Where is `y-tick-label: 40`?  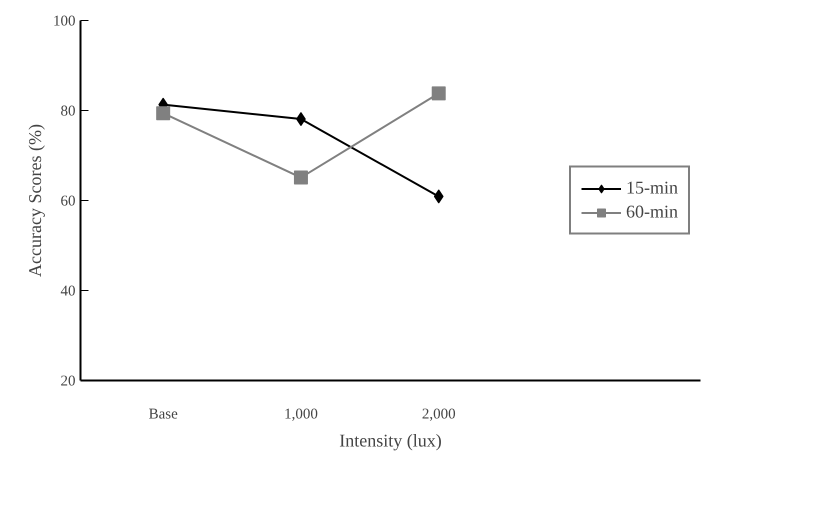
y-tick-label: 40 is located at coordinates (68, 292).